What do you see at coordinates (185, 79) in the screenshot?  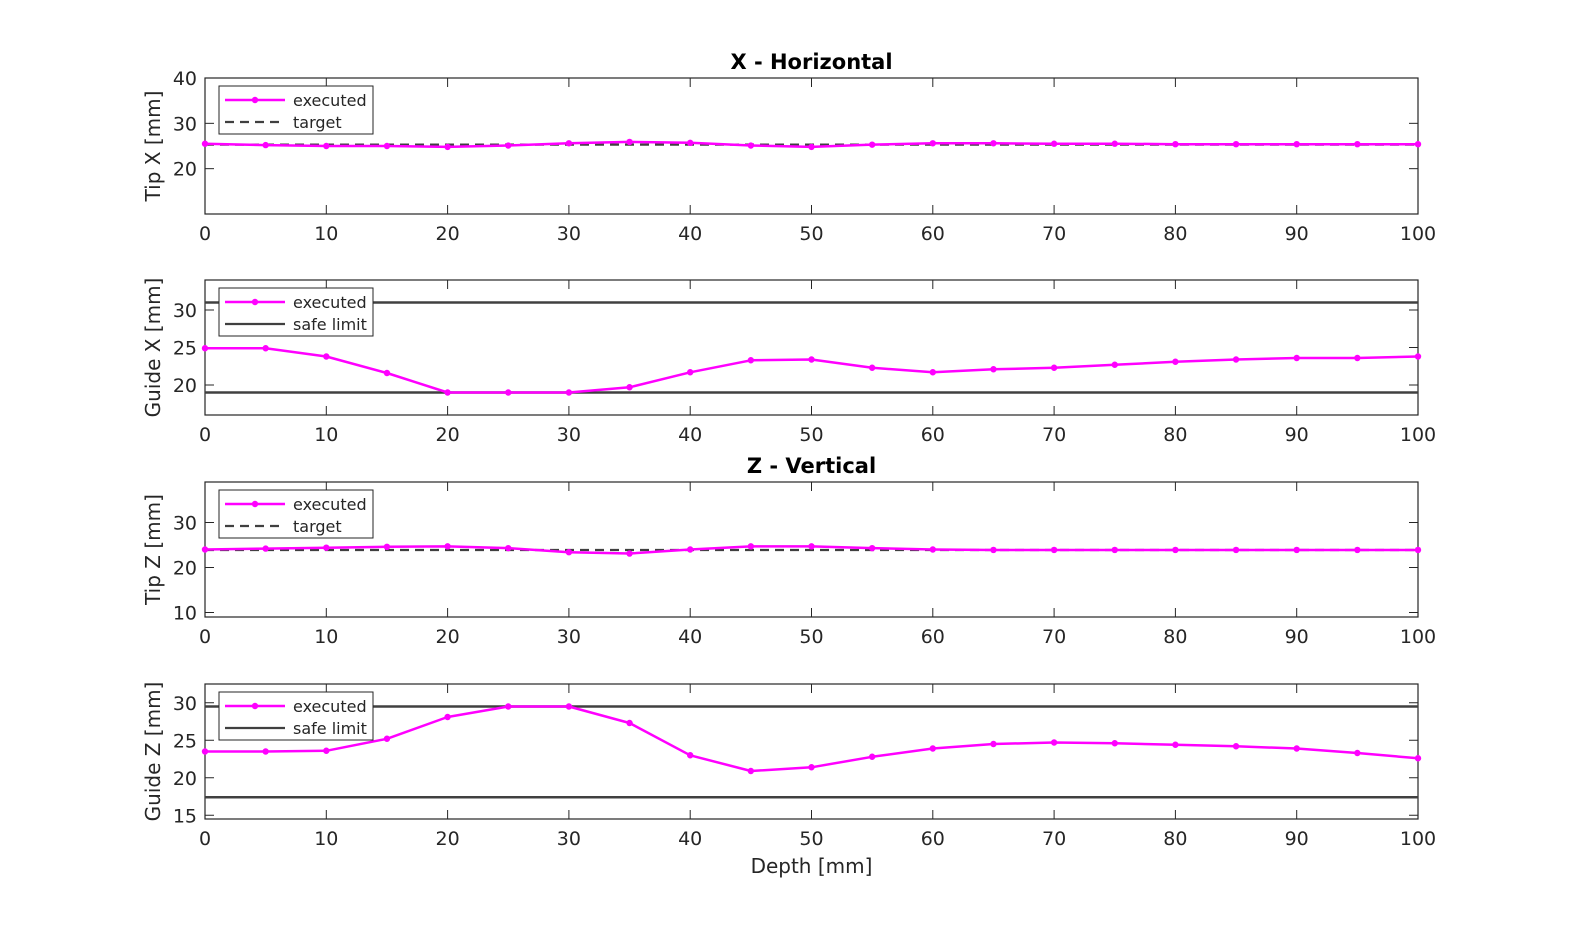 I see `y-tick-label: 40` at bounding box center [185, 79].